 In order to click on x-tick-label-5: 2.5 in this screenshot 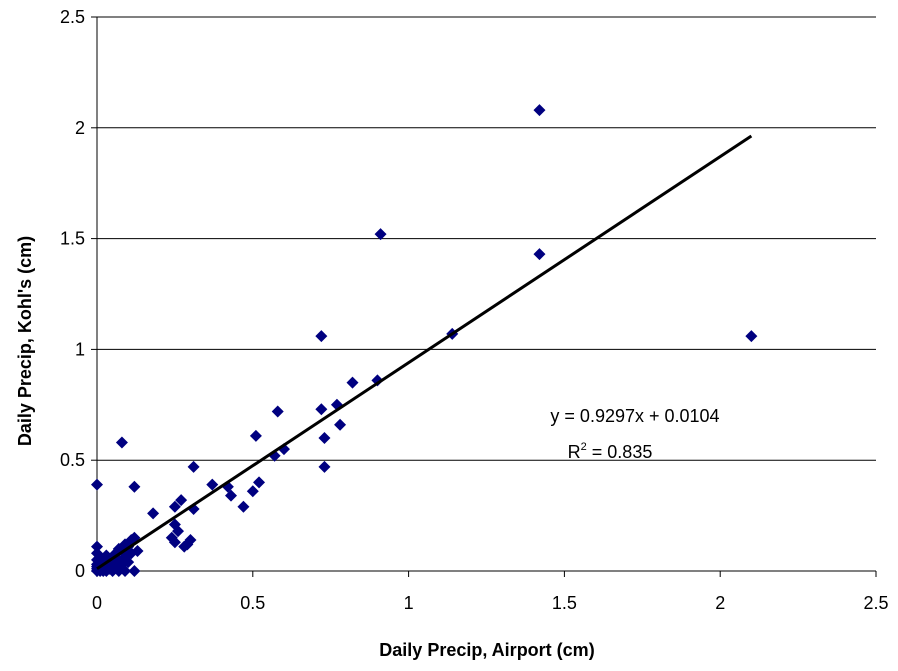, I will do `click(875, 603)`.